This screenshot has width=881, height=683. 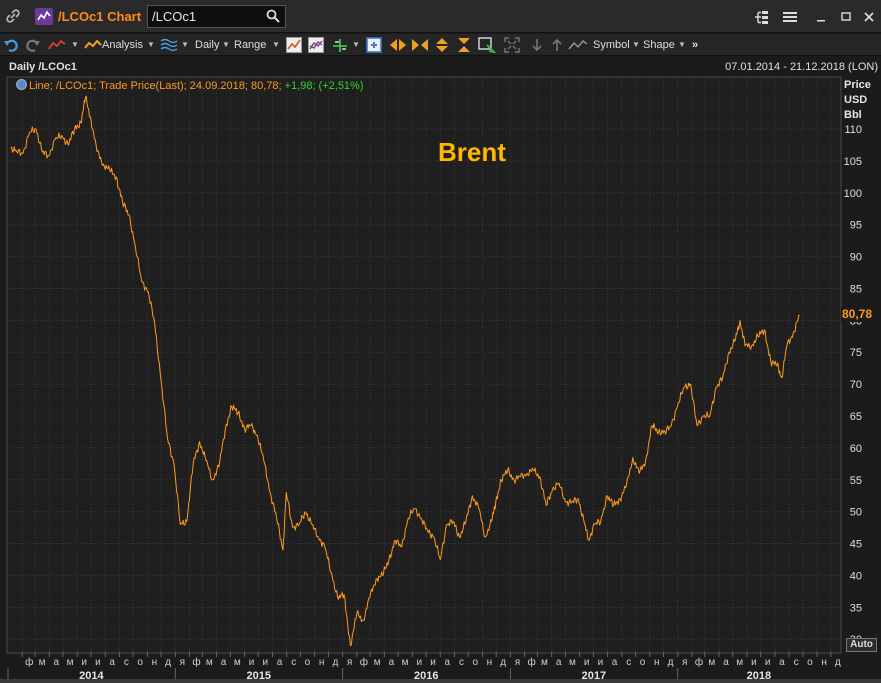 I want to click on compress-vertical-icon, so click(x=464, y=45).